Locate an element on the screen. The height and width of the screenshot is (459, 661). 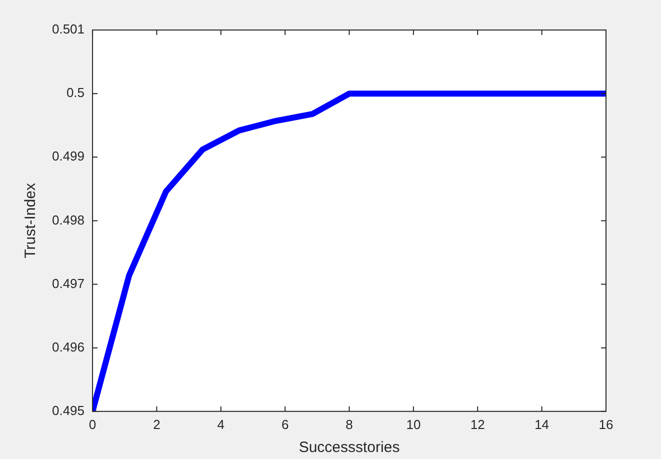
x-tick-label: 12 is located at coordinates (477, 424).